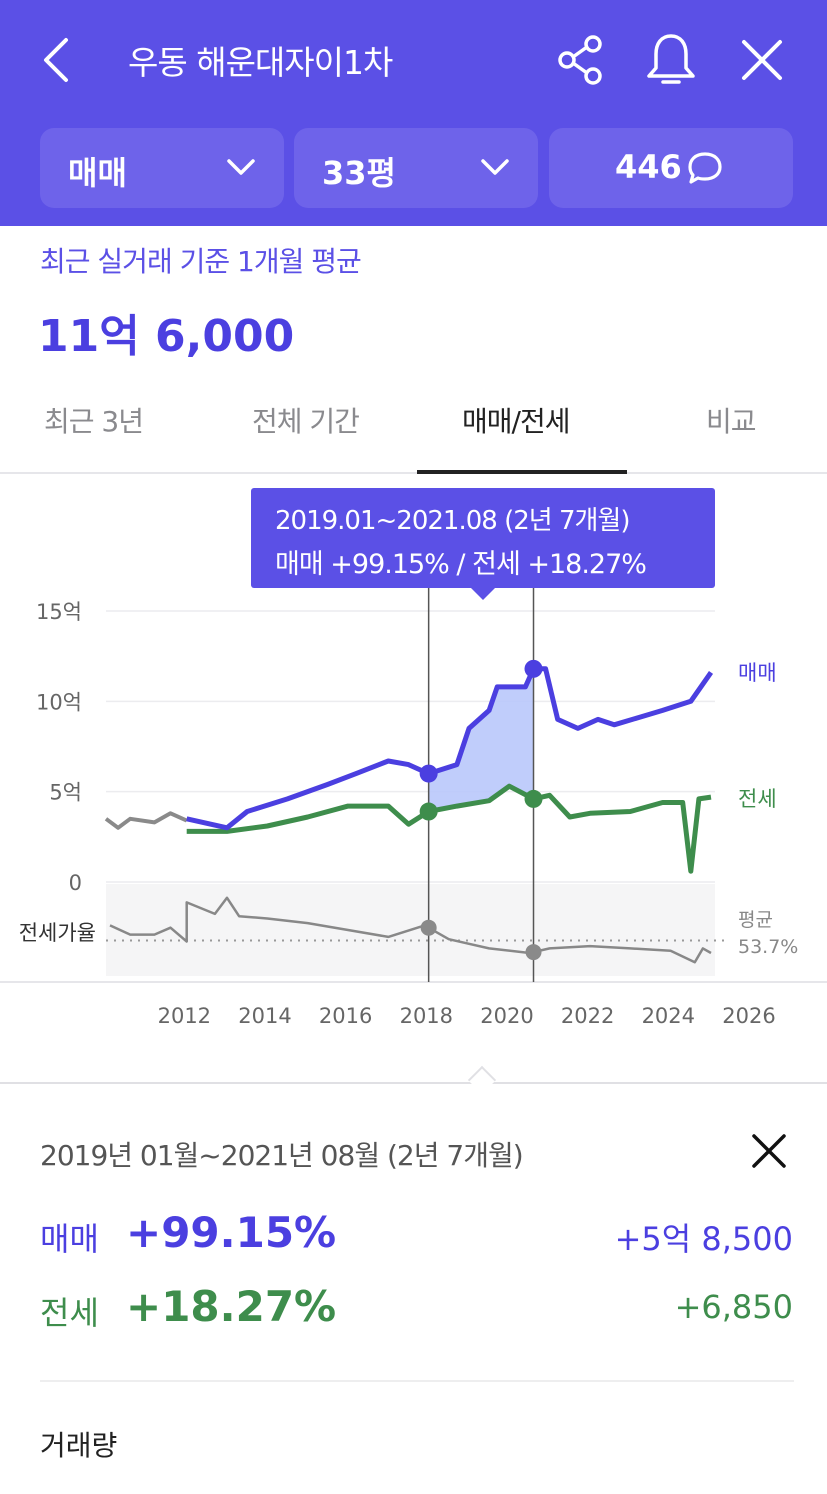 The width and height of the screenshot is (827, 1494). Describe the element at coordinates (452, 521) in the screenshot. I see `tooltip-period: 2019.01~2021.08 (2년 7개월)` at that location.